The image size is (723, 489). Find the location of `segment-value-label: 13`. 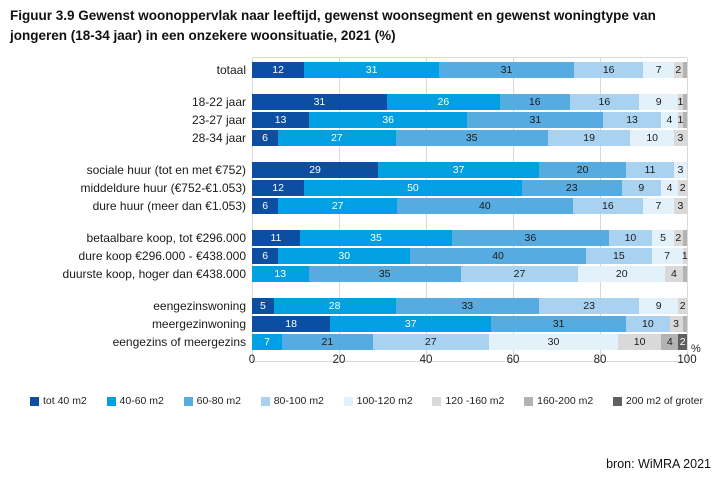

segment-value-label: 13 is located at coordinates (280, 120).